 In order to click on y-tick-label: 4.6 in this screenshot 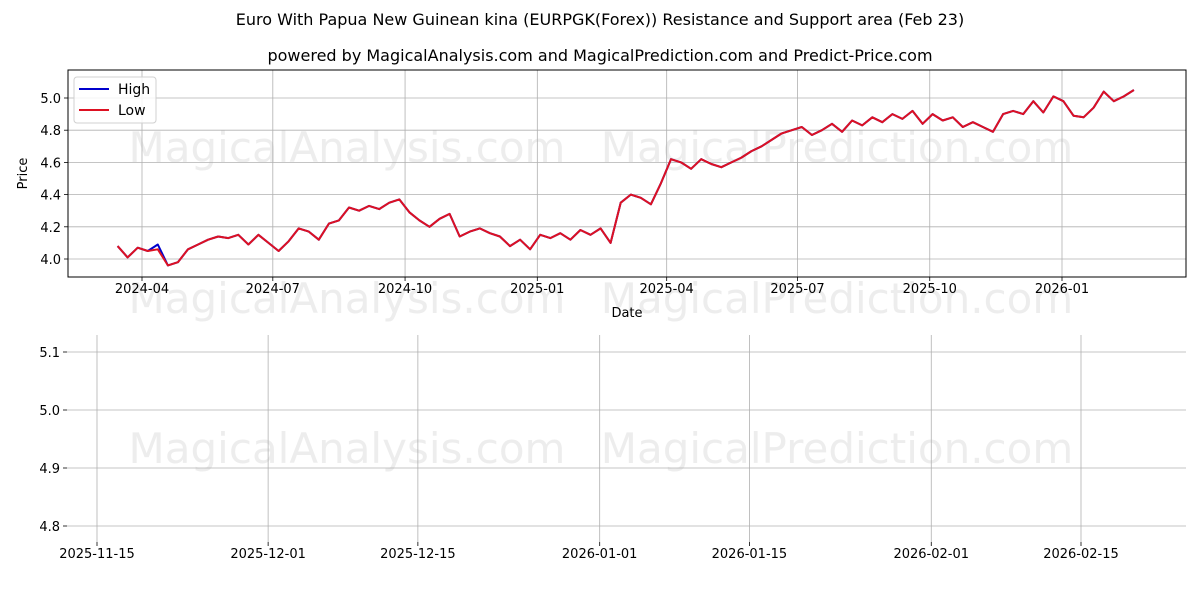, I will do `click(50, 163)`.